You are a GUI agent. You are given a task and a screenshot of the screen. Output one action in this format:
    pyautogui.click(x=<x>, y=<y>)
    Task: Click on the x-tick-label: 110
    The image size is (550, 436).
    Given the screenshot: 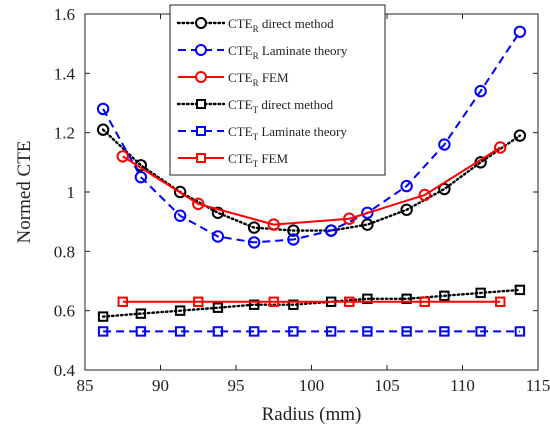 What is the action you would take?
    pyautogui.click(x=462, y=385)
    